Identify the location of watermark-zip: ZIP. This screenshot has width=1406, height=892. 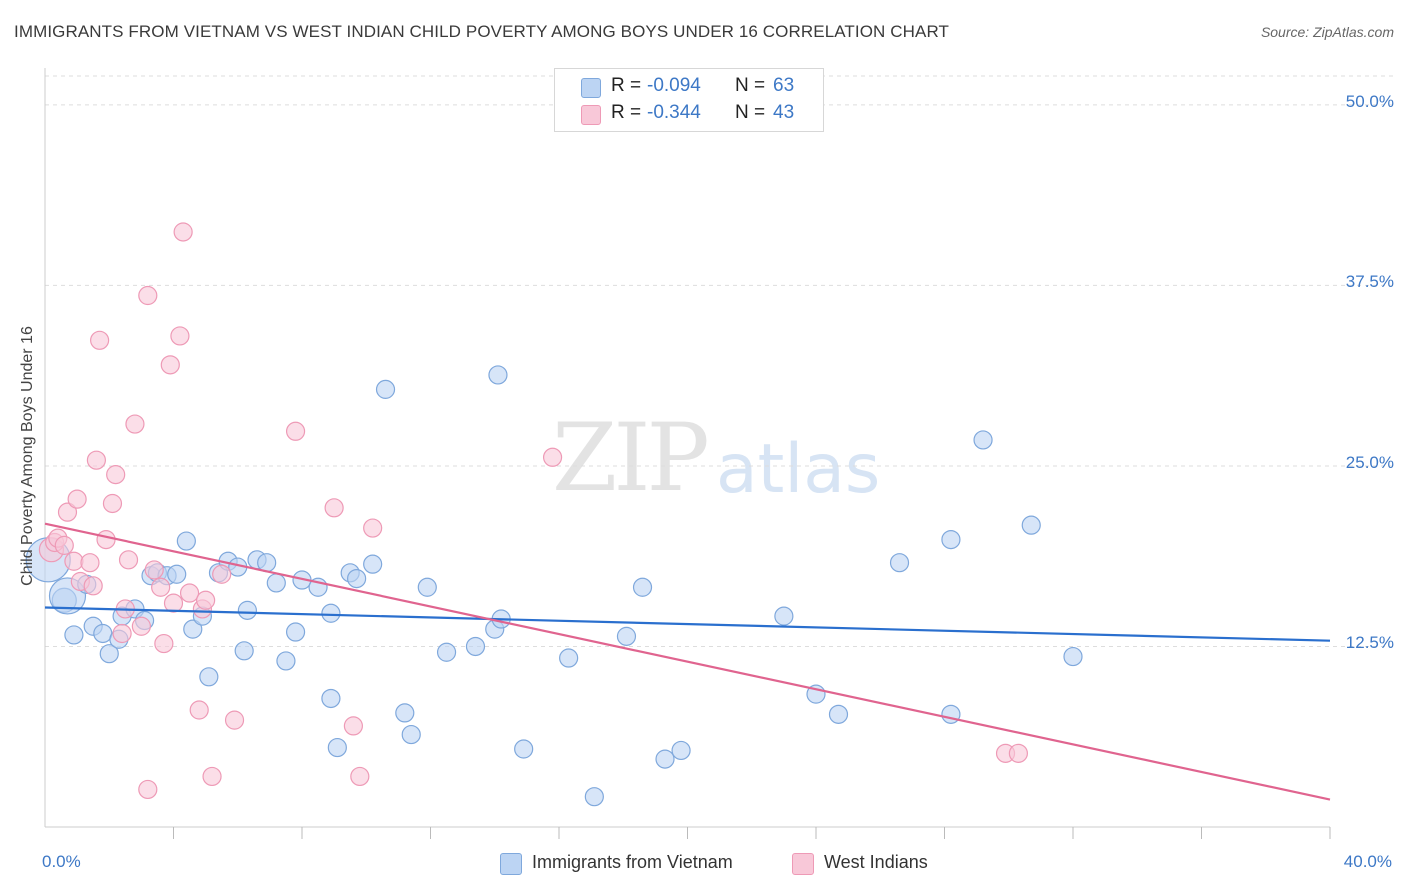
(631, 458).